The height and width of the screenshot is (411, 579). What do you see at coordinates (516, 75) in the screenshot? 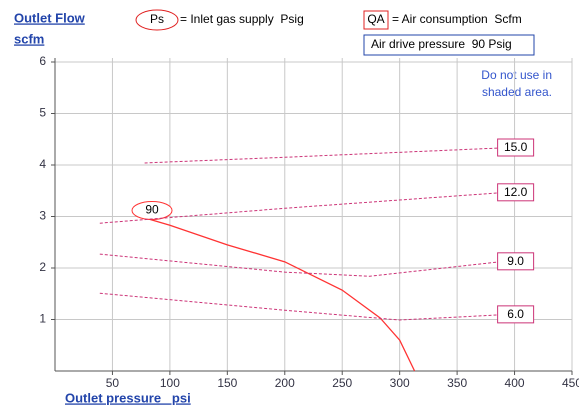
I see `annotation: Do not use in` at bounding box center [516, 75].